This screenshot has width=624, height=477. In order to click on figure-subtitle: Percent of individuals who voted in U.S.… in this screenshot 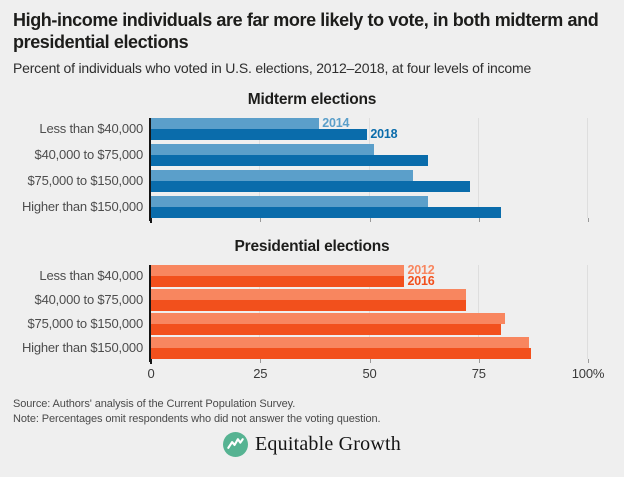, I will do `click(272, 67)`.